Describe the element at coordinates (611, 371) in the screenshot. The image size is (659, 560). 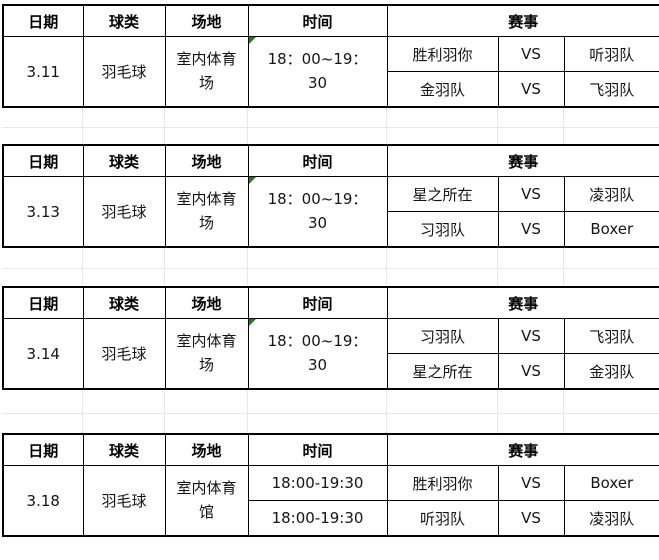
I see `away-team-cell: 金羽队` at that location.